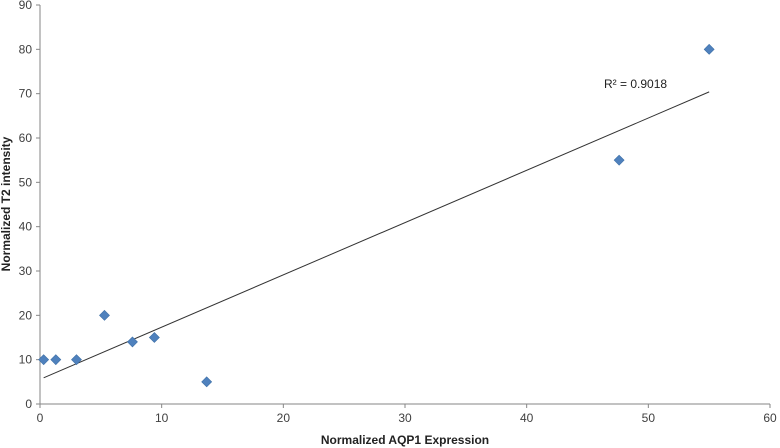 The height and width of the screenshot is (448, 780). What do you see at coordinates (26, 205) in the screenshot?
I see `y-tick-labels: 0 10 20 30 40 50 60 70 80 90` at bounding box center [26, 205].